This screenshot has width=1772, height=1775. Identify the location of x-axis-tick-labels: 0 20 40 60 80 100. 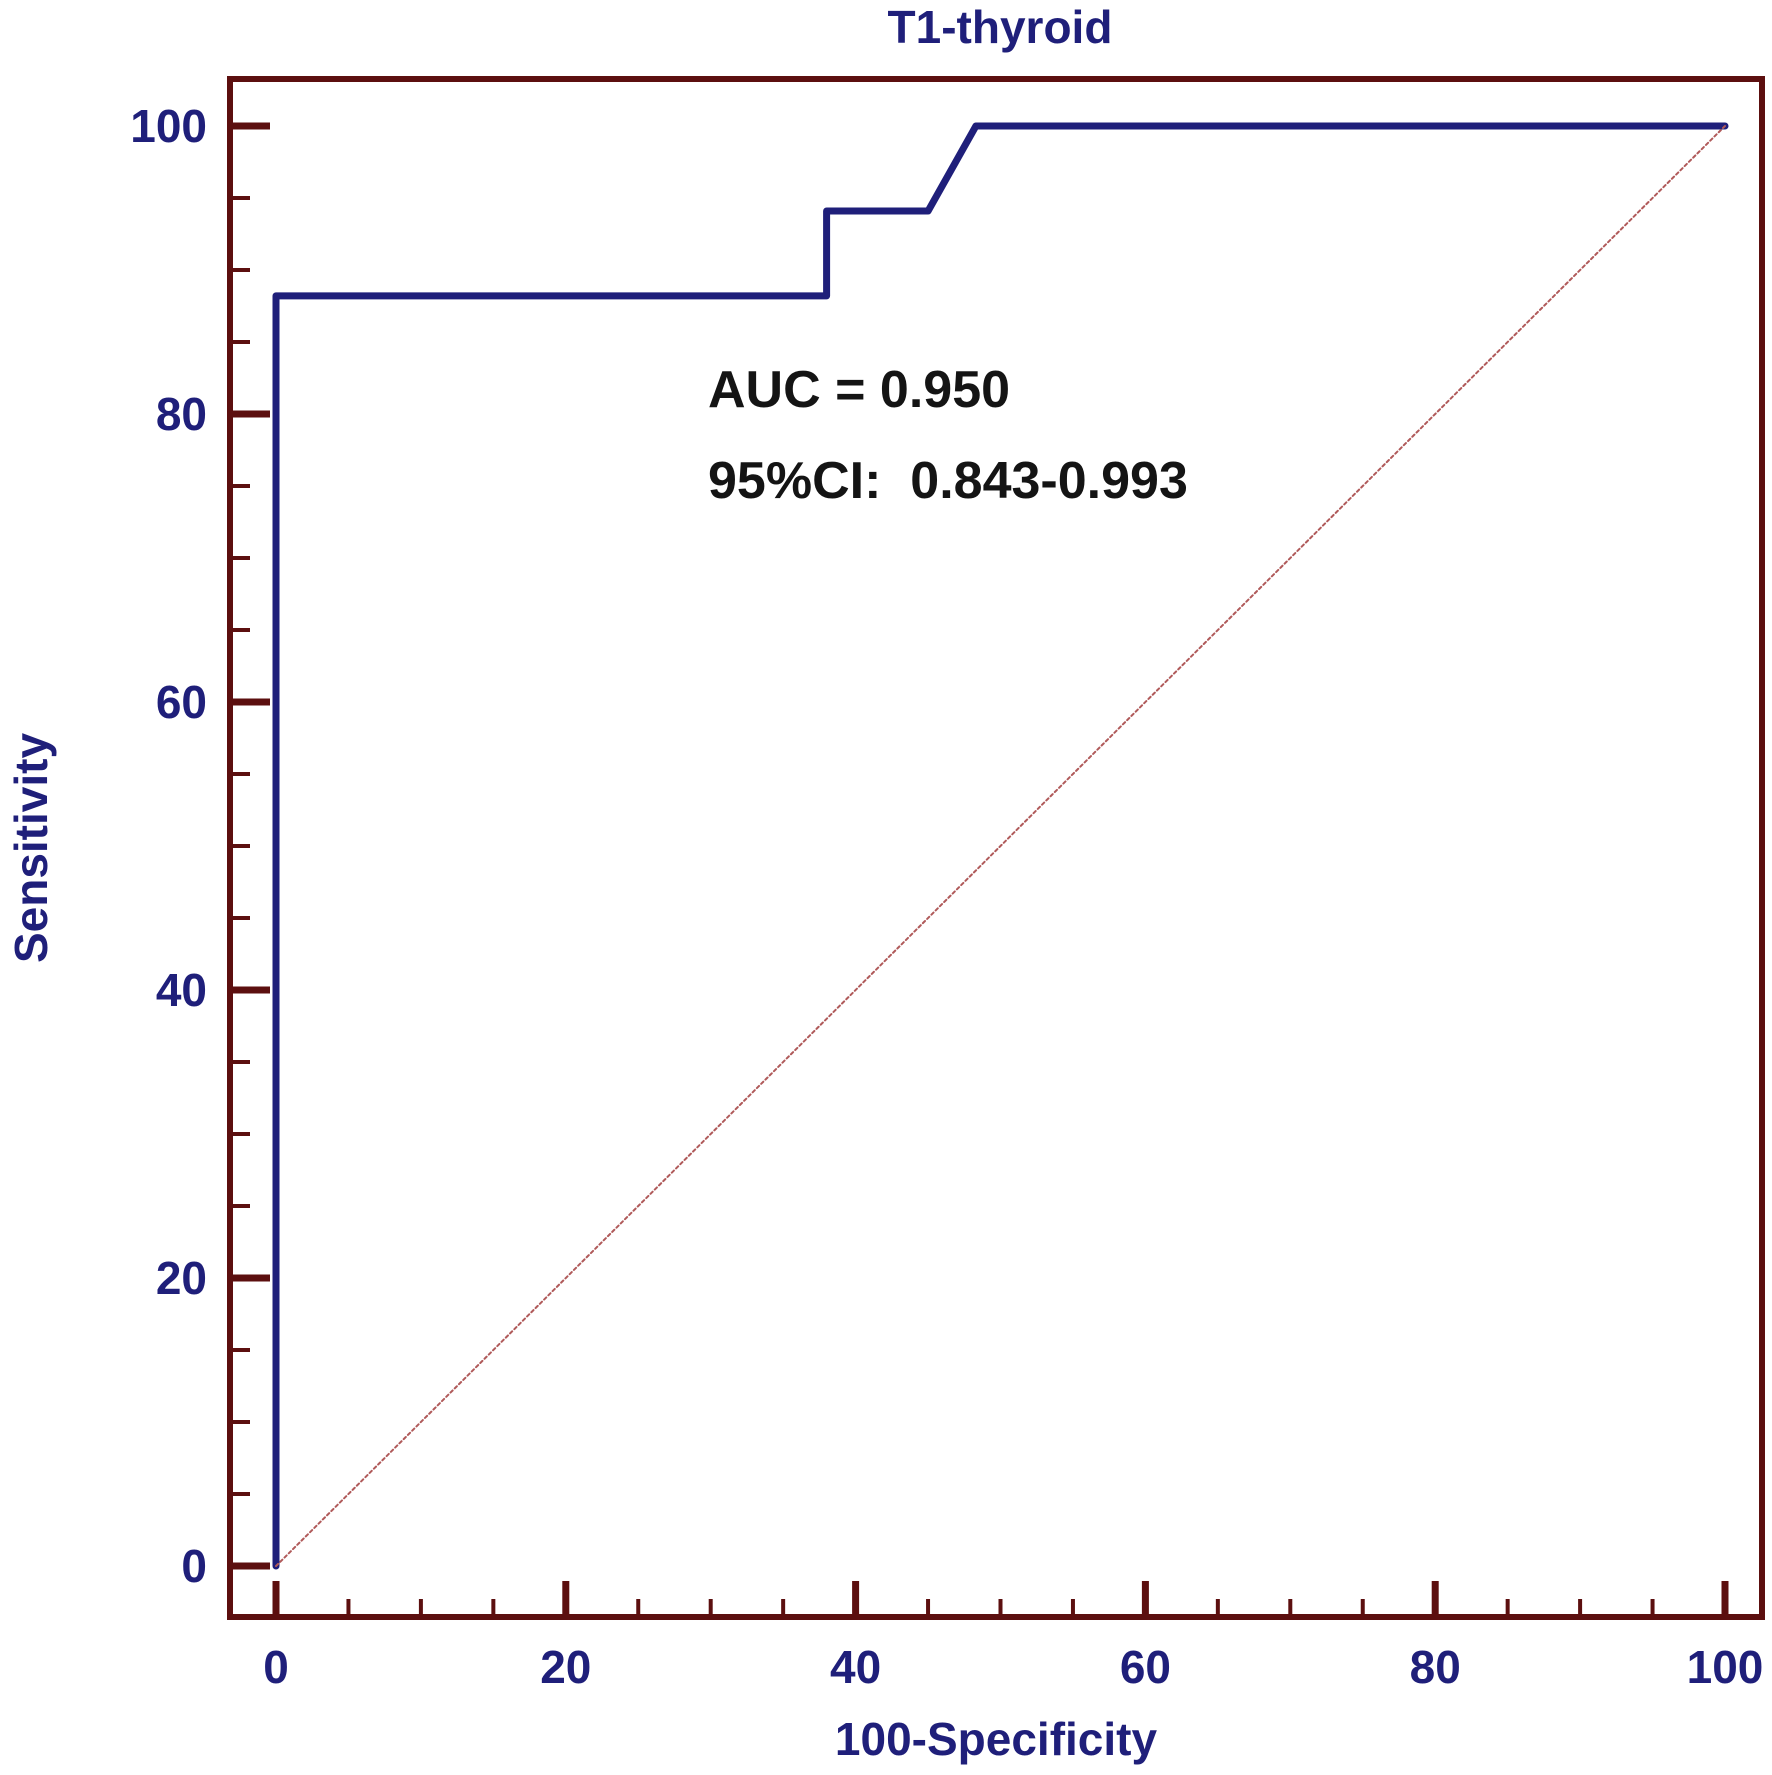
(1013, 1667).